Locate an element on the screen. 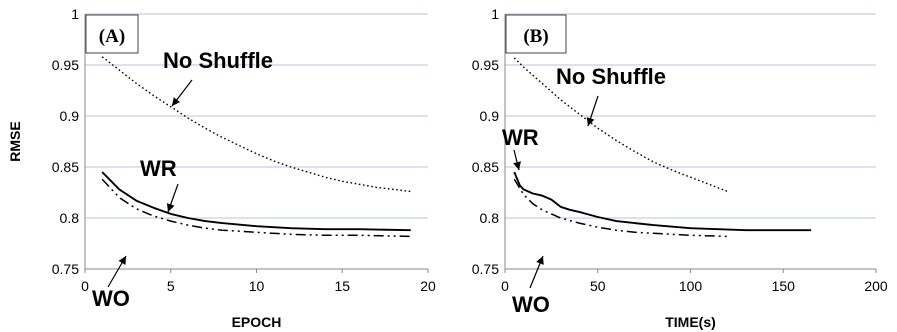 The height and width of the screenshot is (332, 897). x-axis-title: EPOCH is located at coordinates (257, 322).